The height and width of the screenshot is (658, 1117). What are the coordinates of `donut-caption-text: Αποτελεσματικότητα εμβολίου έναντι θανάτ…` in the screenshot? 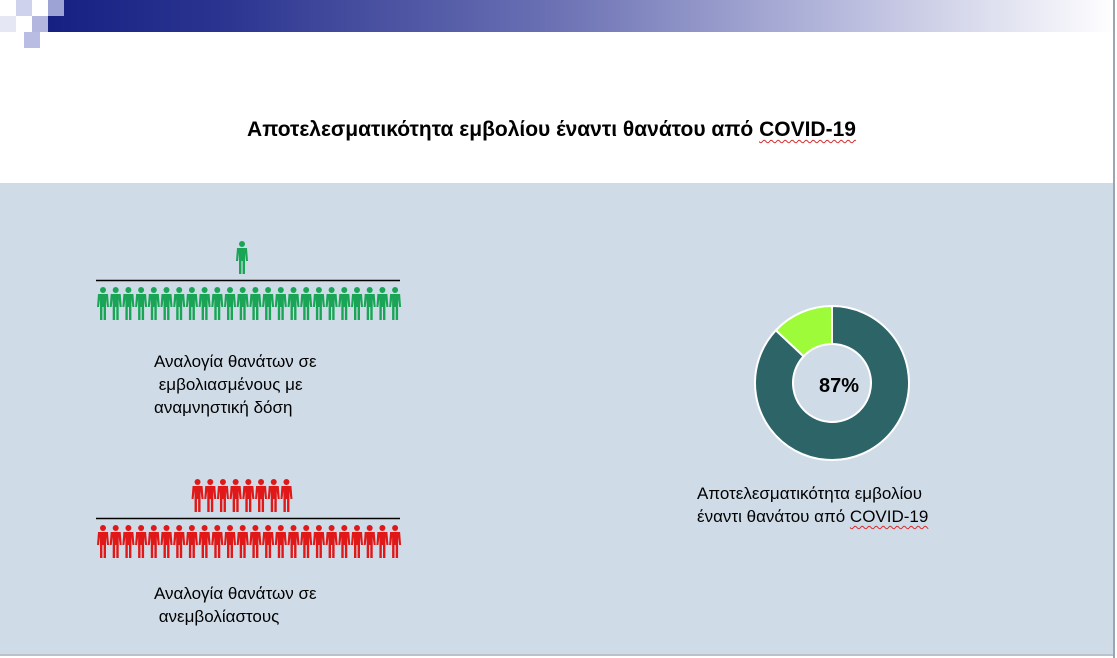 It's located at (810, 505).